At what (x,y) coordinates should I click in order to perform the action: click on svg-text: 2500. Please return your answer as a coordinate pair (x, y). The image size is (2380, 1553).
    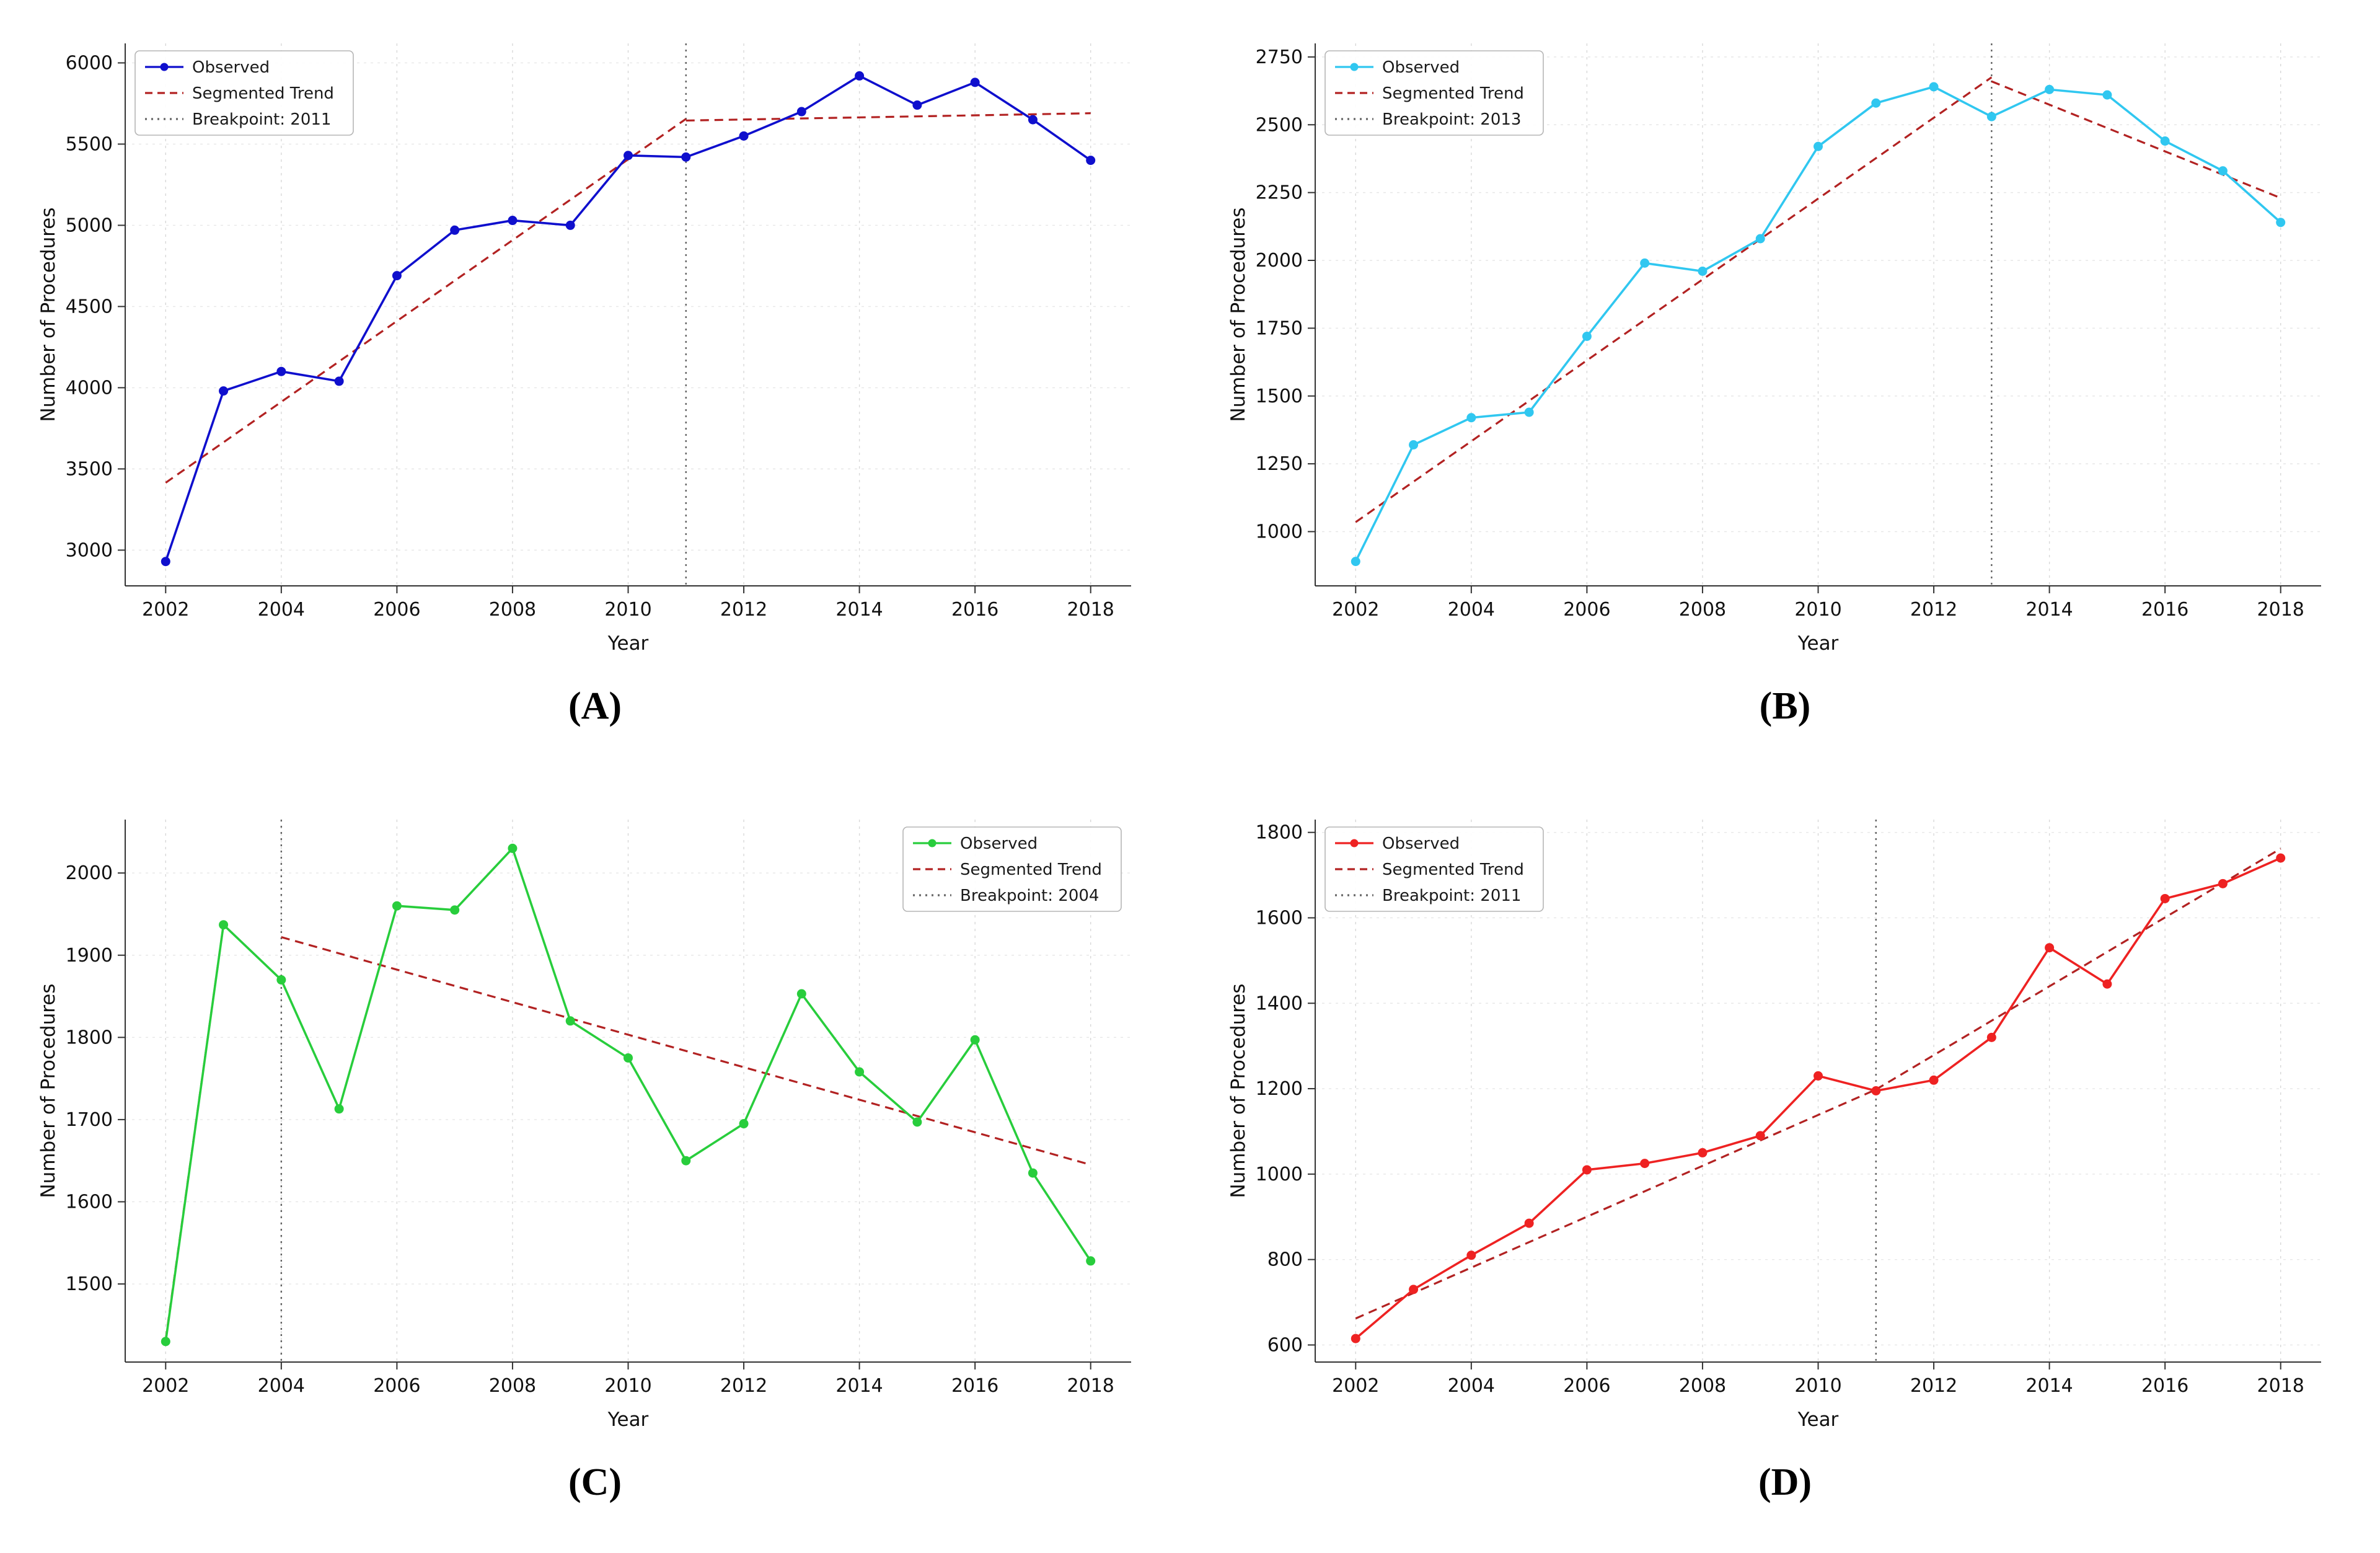
    Looking at the image, I should click on (1279, 125).